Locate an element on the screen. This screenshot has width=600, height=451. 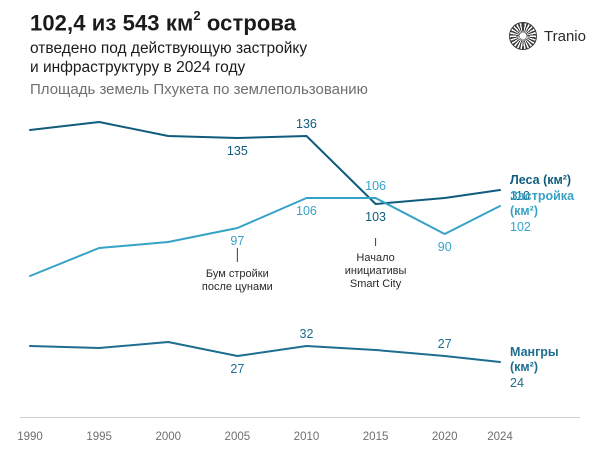
x-tick-label: 2020 is located at coordinates (445, 437).